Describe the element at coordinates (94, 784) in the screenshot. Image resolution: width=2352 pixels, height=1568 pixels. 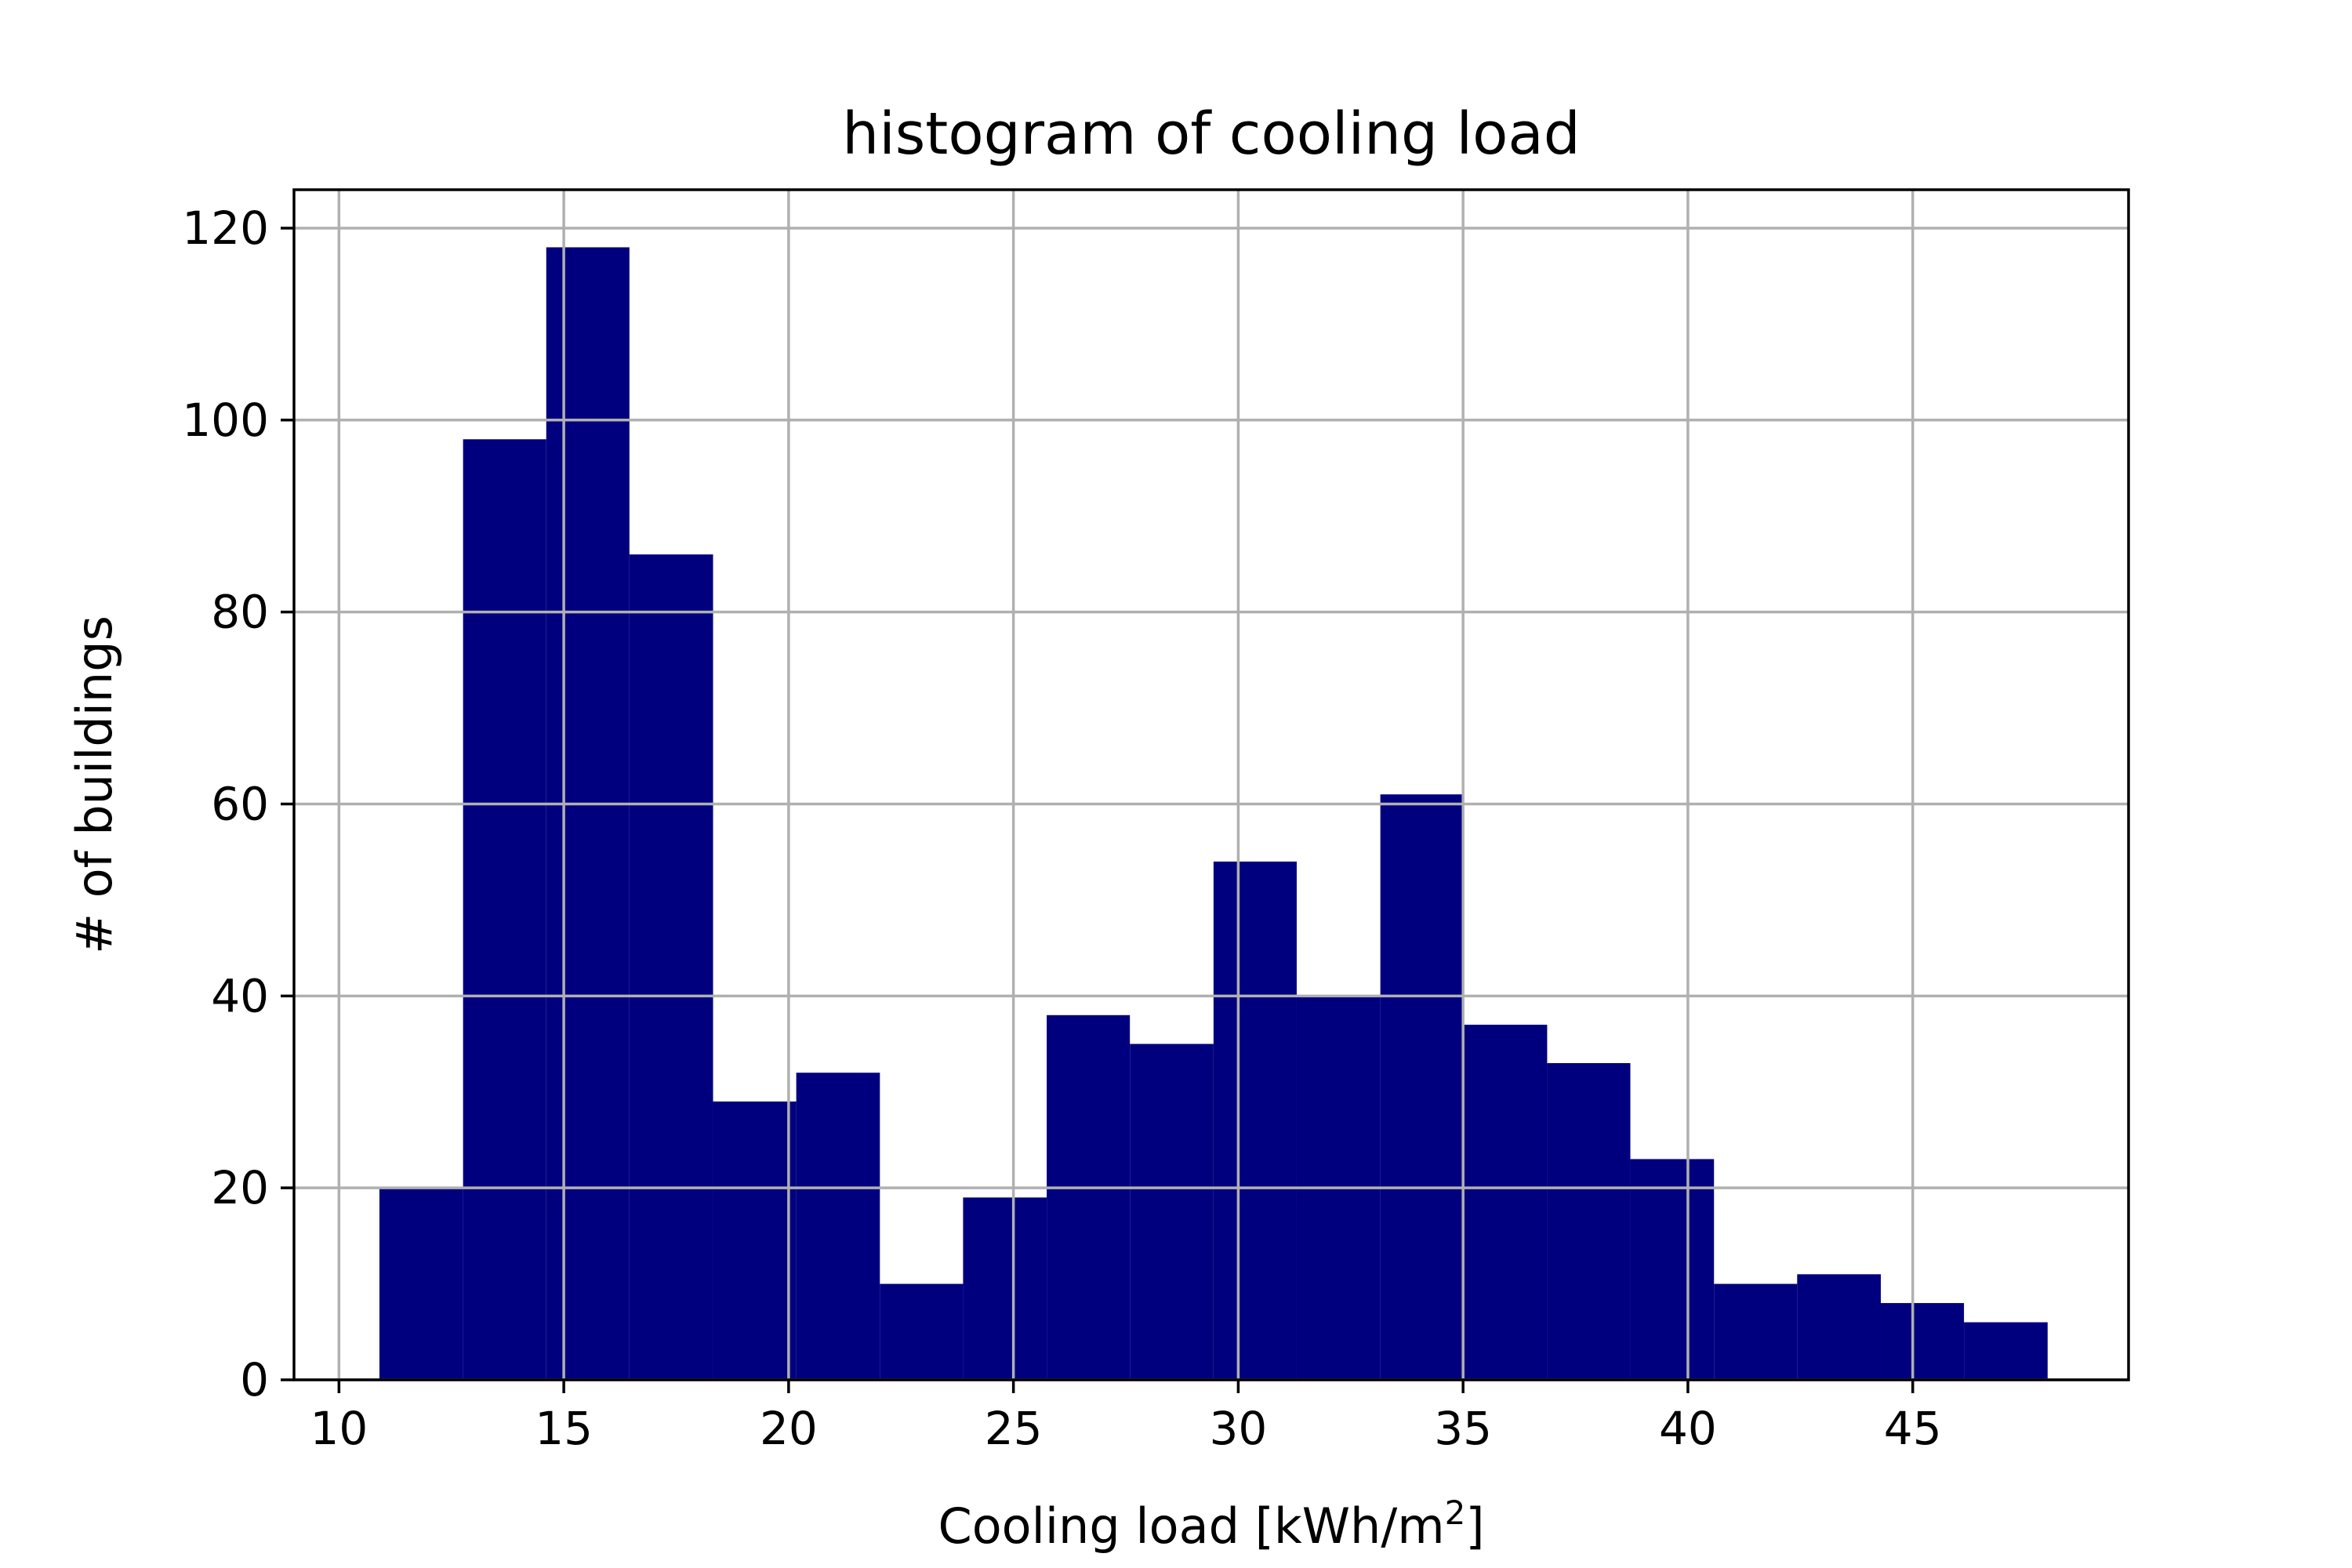
I see `y-axis-title: # of buildings` at that location.